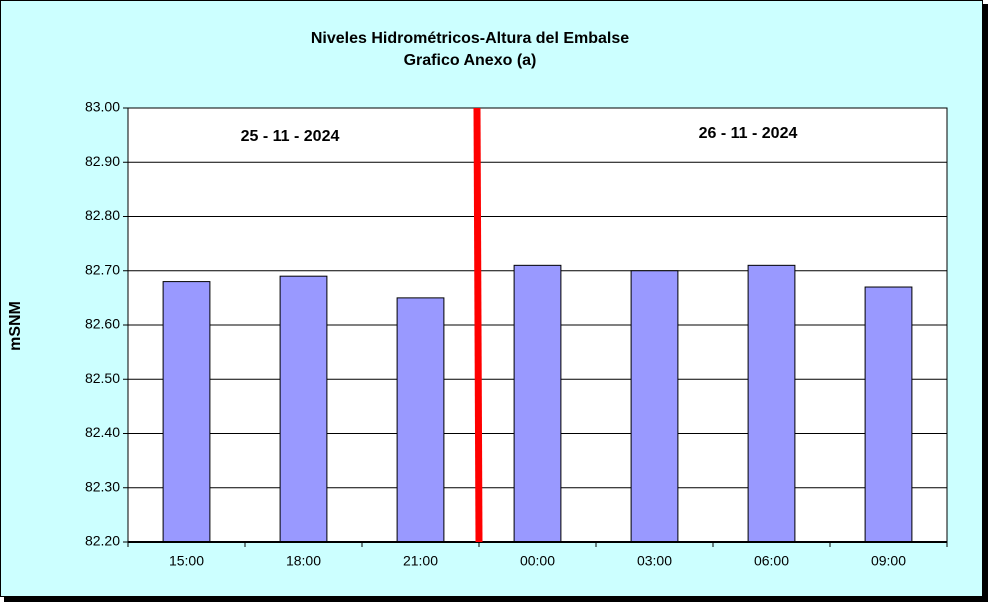 The width and height of the screenshot is (989, 603). I want to click on x-tick-label: 18:00, so click(303, 561).